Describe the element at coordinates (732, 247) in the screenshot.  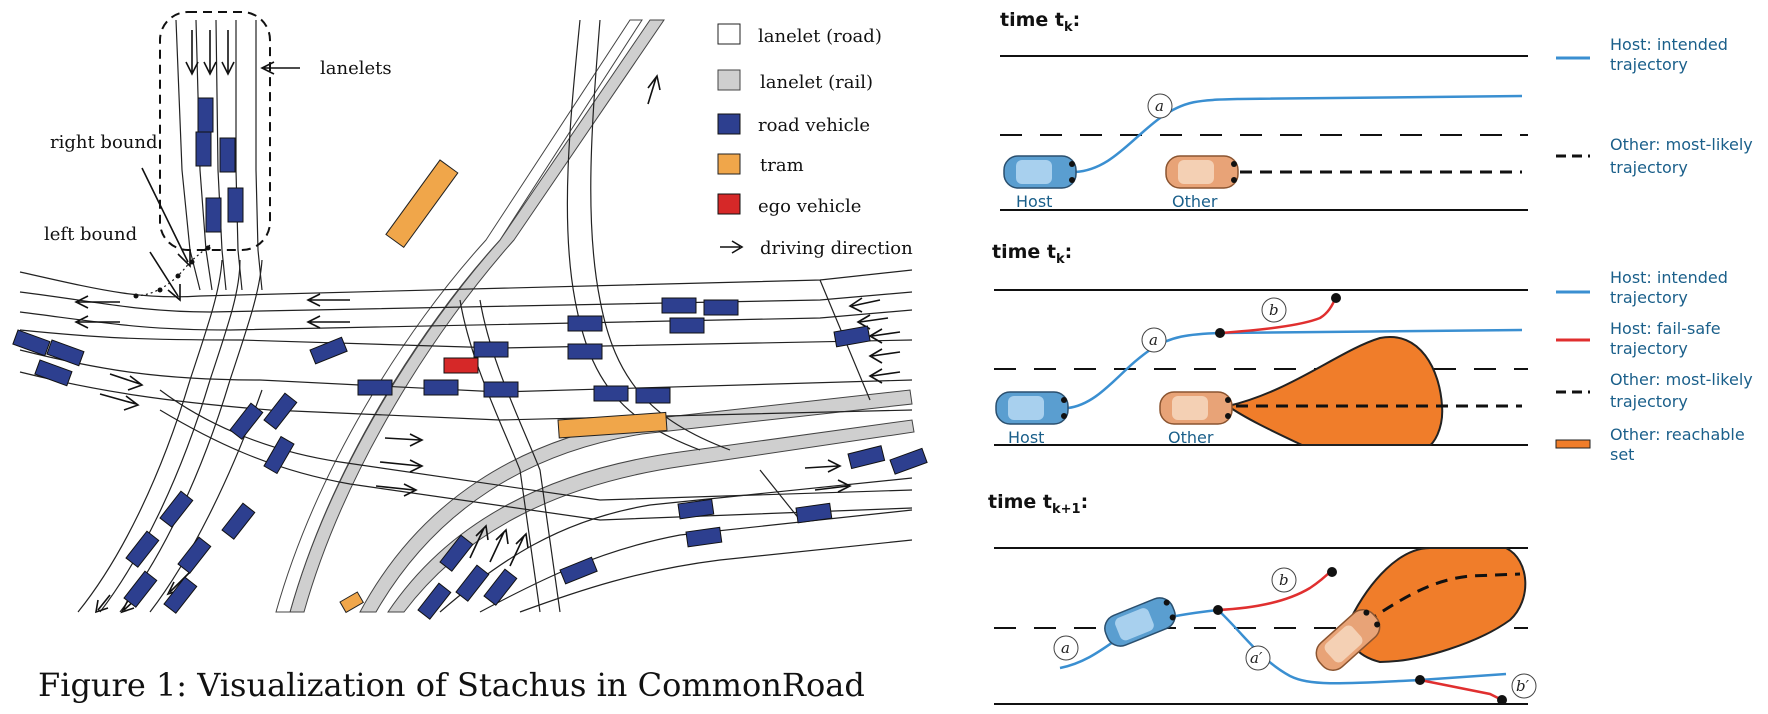
I see `arrow-icon` at that location.